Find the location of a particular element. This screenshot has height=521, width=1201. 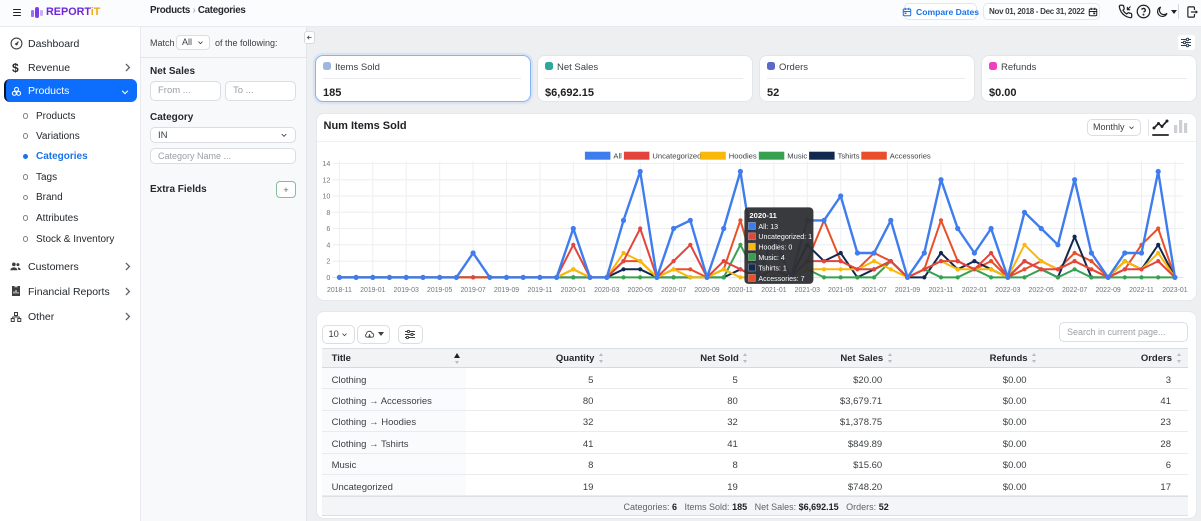

svg-text: 2022-05 is located at coordinates (1040, 289).